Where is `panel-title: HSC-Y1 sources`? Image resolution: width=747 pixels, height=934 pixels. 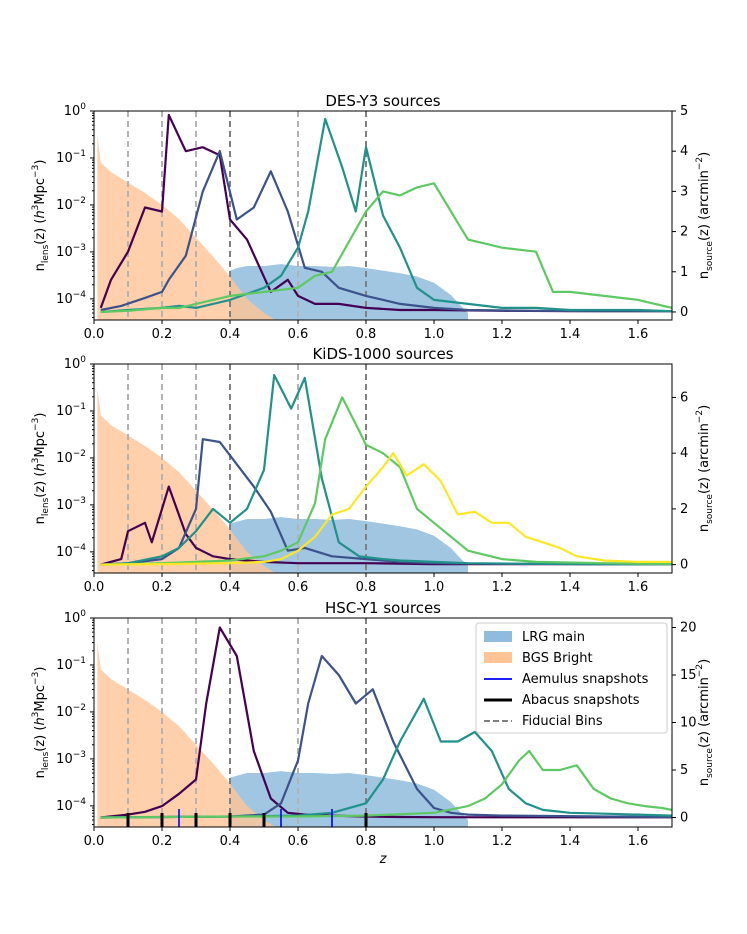 panel-title: HSC-Y1 sources is located at coordinates (383, 608).